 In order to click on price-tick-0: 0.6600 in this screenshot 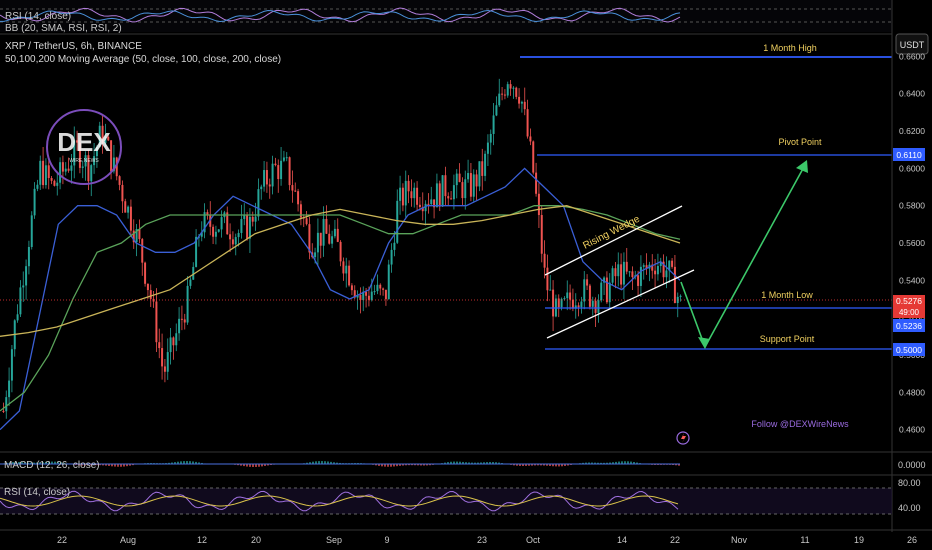, I will do `click(912, 56)`.